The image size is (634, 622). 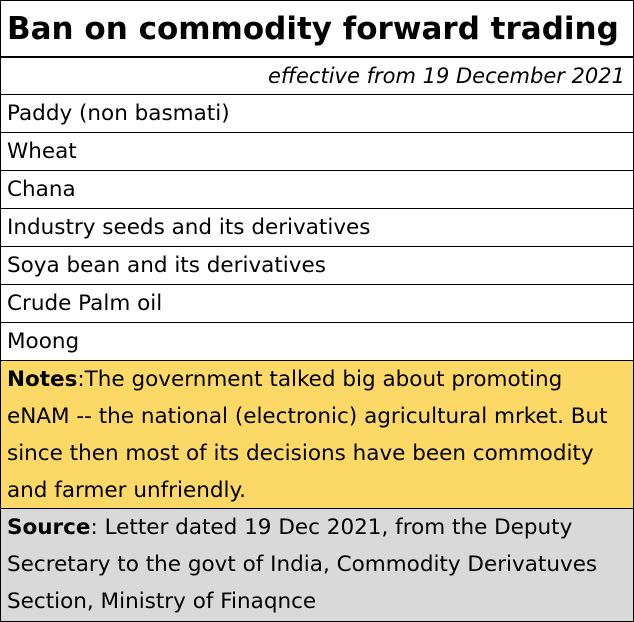 What do you see at coordinates (317, 190) in the screenshot?
I see `commodity-item-chana: Chana` at bounding box center [317, 190].